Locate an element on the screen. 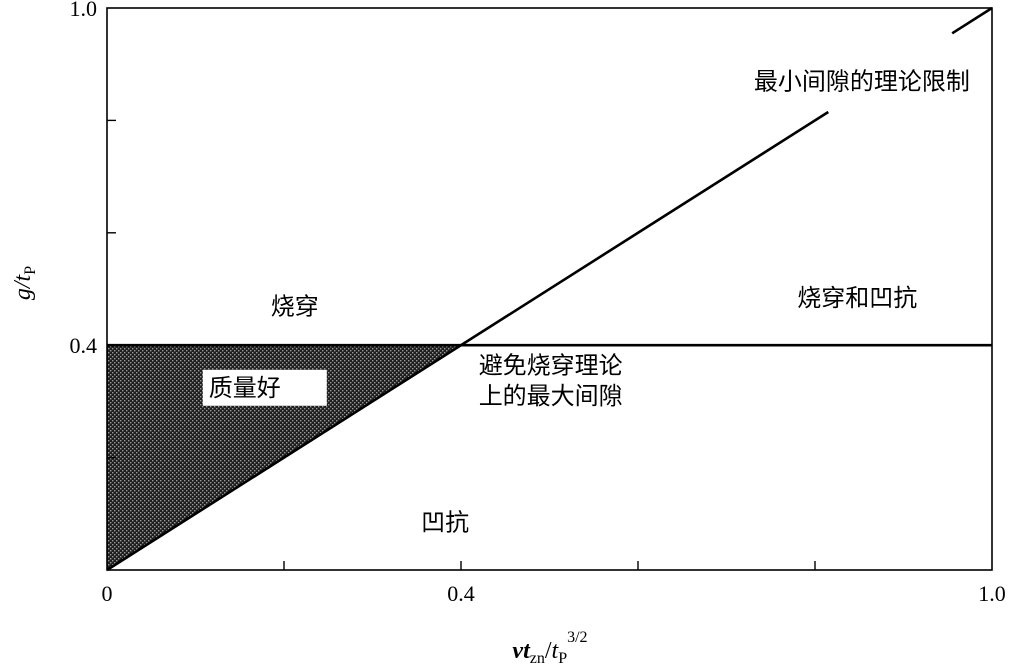 Image resolution: width=1014 pixels, height=665 pixels. region-label: 最小间隙的理论限制 is located at coordinates (862, 81).